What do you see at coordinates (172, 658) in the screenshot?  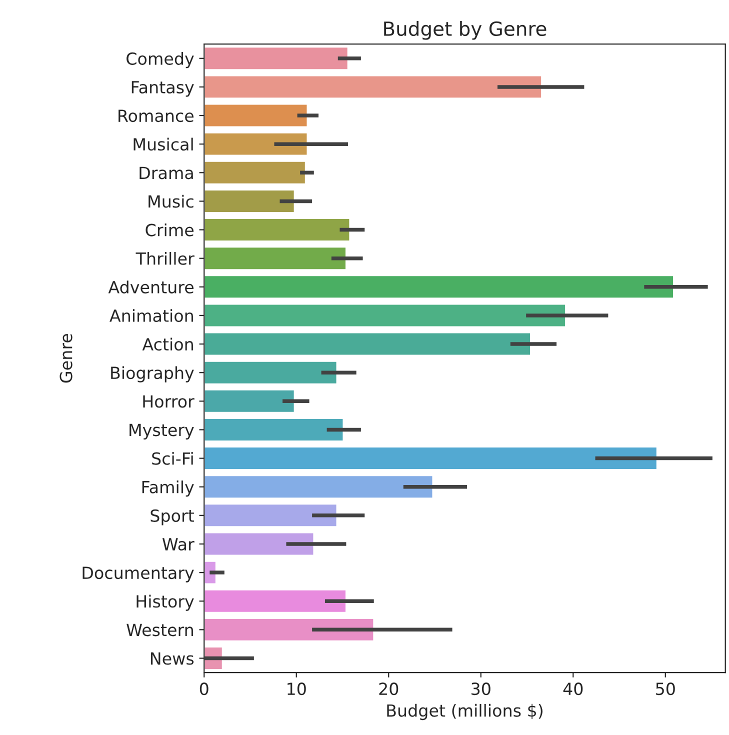 I see `y-tick-label: News` at bounding box center [172, 658].